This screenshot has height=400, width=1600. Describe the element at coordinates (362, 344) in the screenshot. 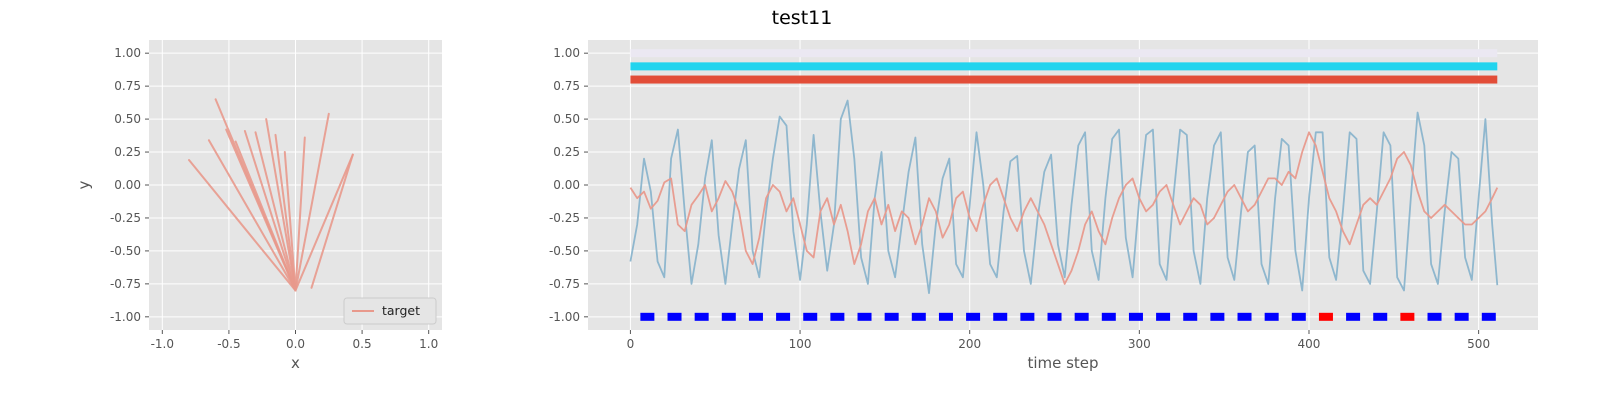

I see `left-x-tick-label: 0.5` at that location.